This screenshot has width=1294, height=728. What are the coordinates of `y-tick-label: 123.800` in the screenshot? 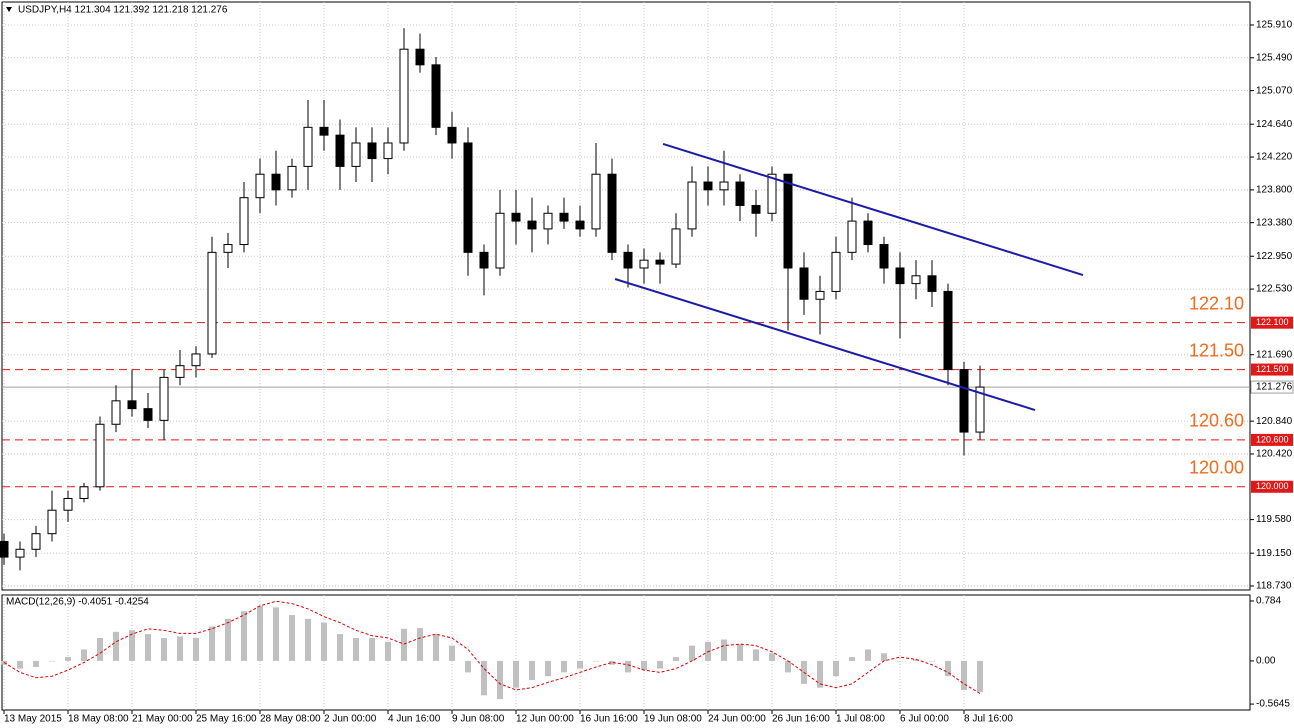 It's located at (1274, 189).